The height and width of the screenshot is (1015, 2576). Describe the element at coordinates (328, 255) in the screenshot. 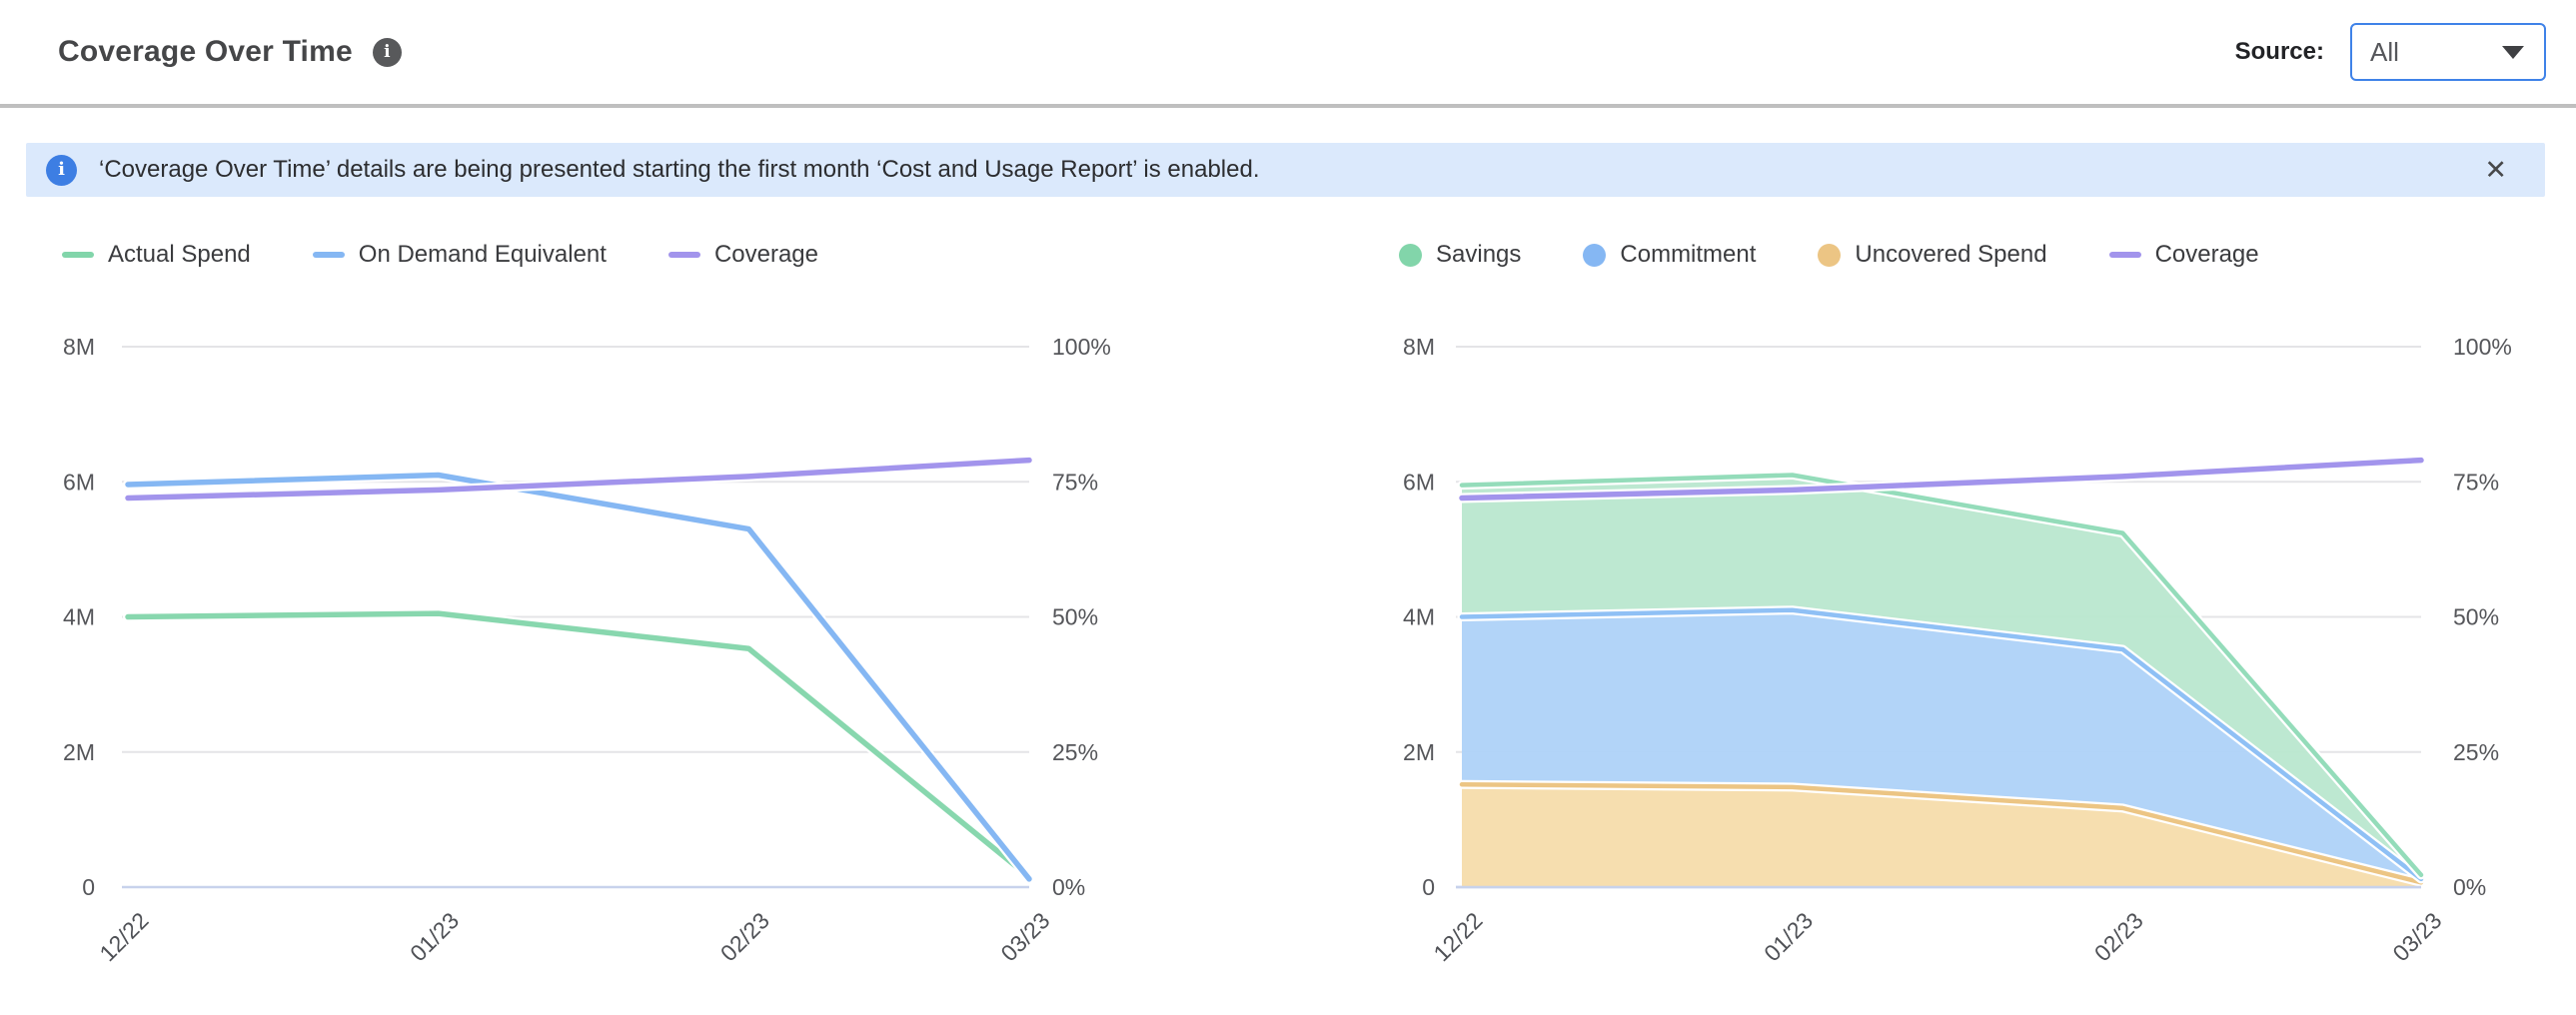

I see `on-demand-equivalent-swatch-icon` at that location.